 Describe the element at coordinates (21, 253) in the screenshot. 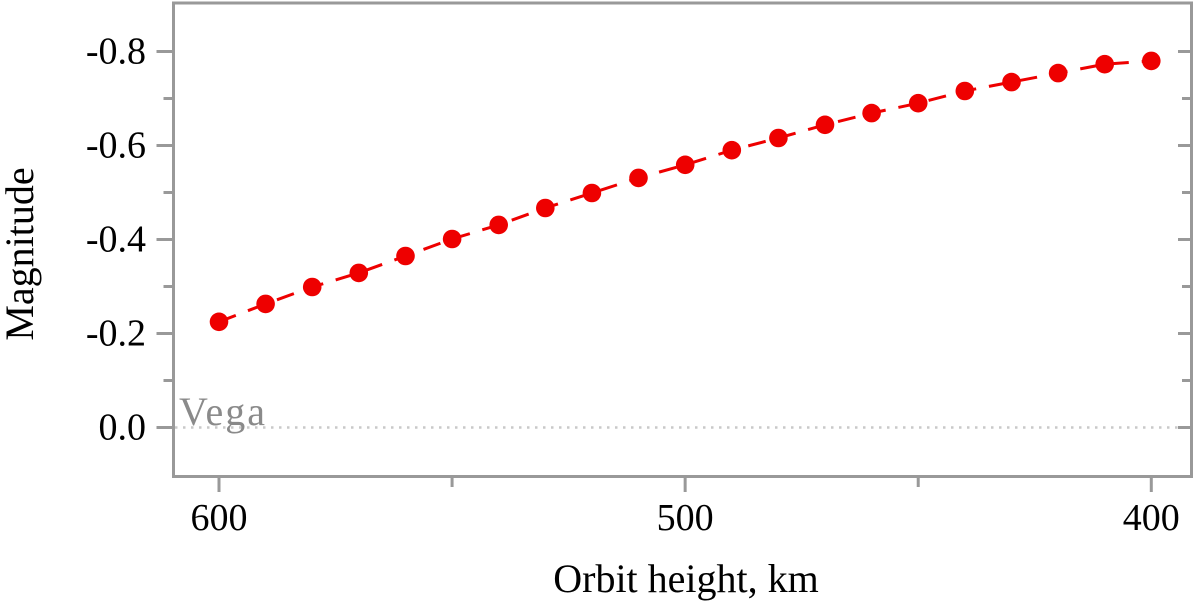

I see `y-axis-title: Magnitude` at that location.